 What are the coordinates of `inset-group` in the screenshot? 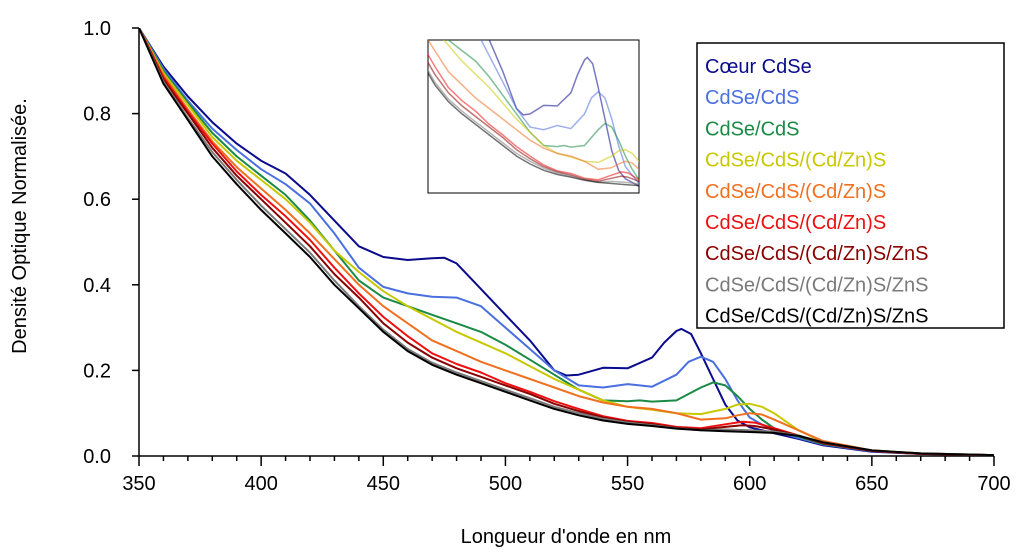 It's located at (533, 113).